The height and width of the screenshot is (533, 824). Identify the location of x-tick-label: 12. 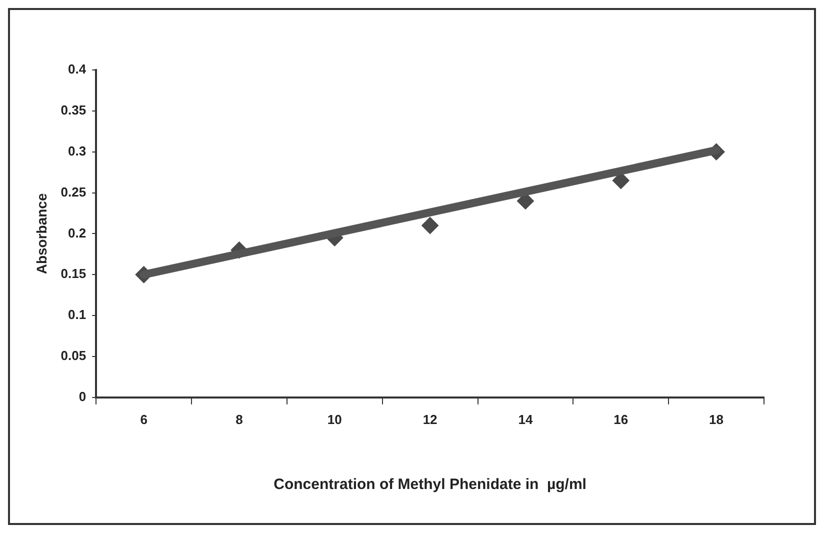
(430, 419).